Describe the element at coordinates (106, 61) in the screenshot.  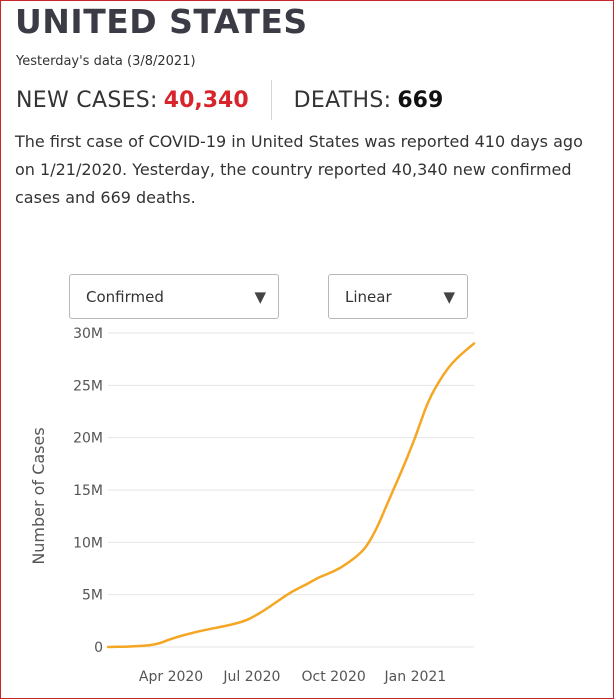
I see `data-date: Yesterday's data (3/8/2021)` at that location.